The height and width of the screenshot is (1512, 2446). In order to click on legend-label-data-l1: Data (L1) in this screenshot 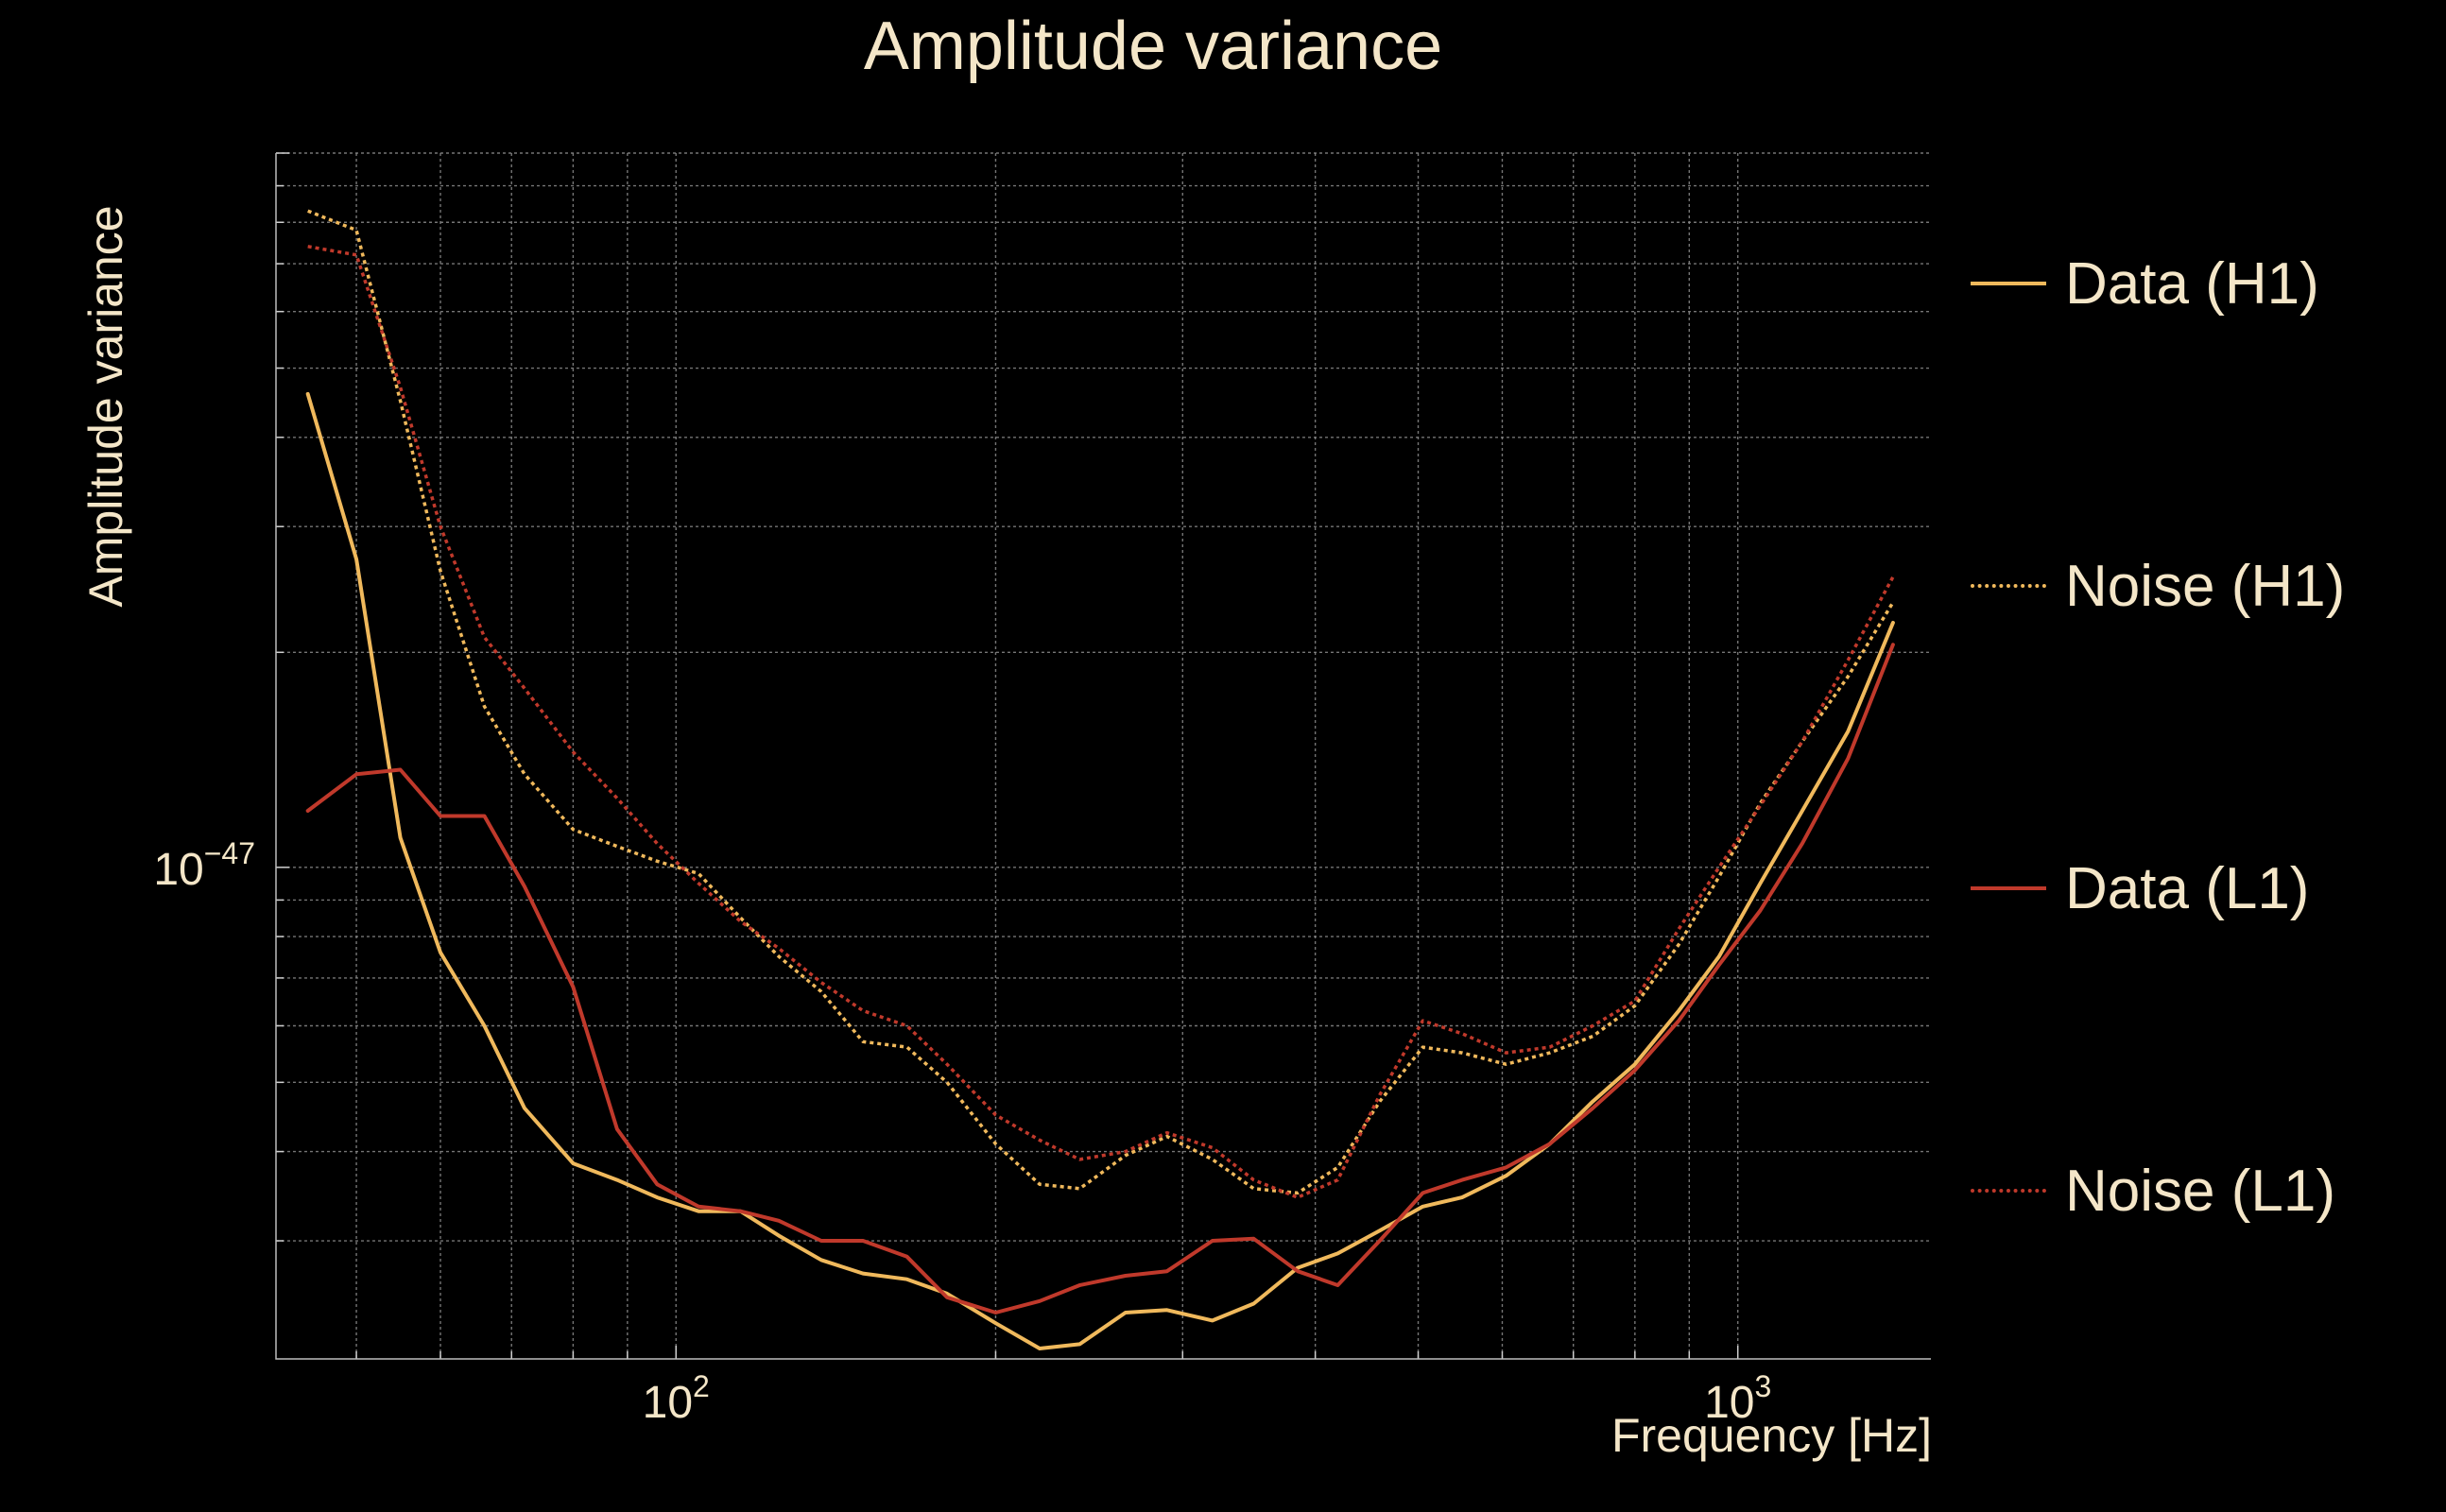, I will do `click(2188, 888)`.